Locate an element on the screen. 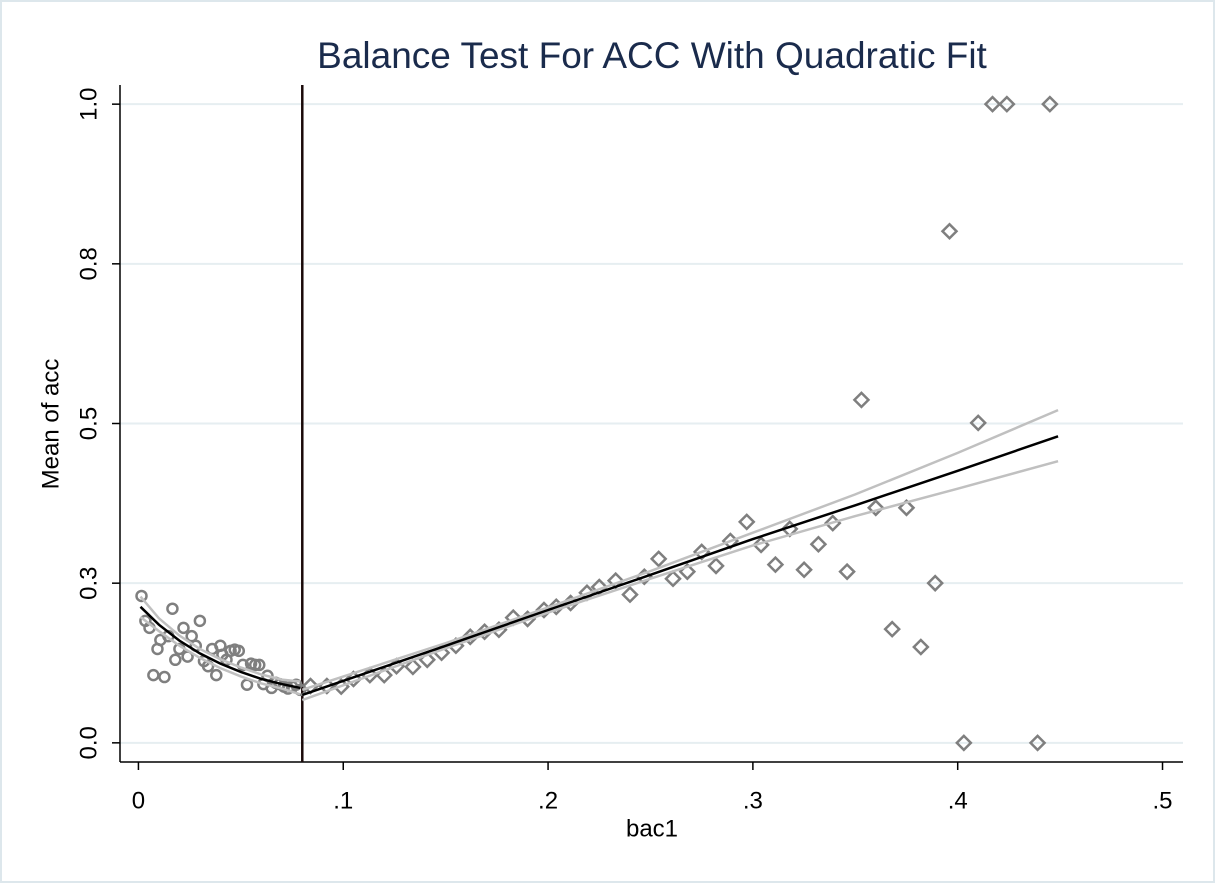 Image resolution: width=1215 pixels, height=883 pixels. x-axis-title: bac1 is located at coordinates (652, 828).